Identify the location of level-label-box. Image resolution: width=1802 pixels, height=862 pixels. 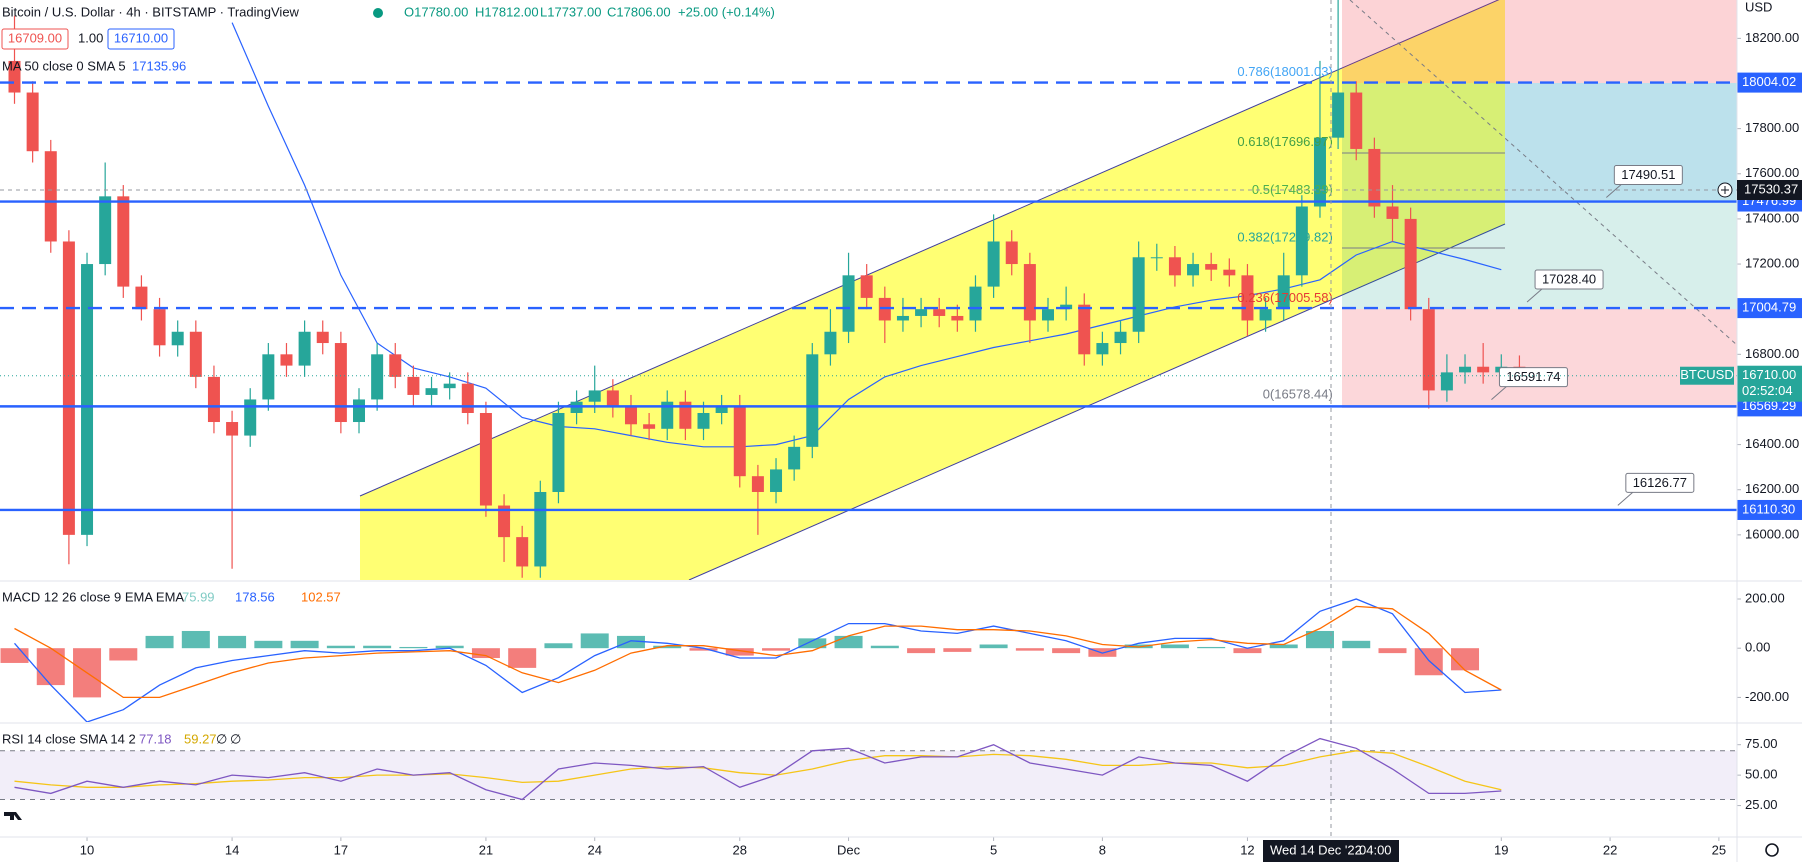
(1769, 509).